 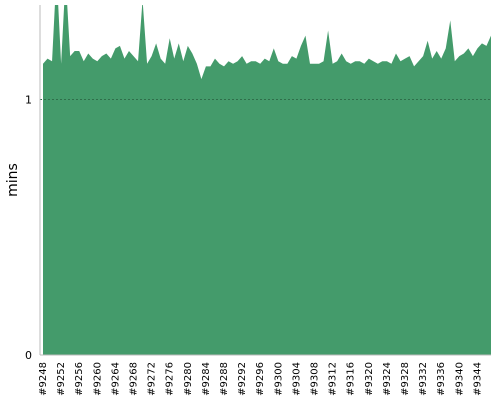 I want to click on y-tick-label: 0, so click(x=28, y=355).